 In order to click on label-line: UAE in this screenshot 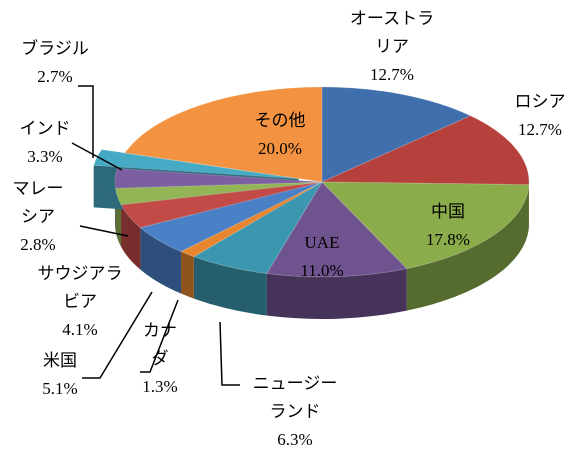, I will do `click(322, 242)`.